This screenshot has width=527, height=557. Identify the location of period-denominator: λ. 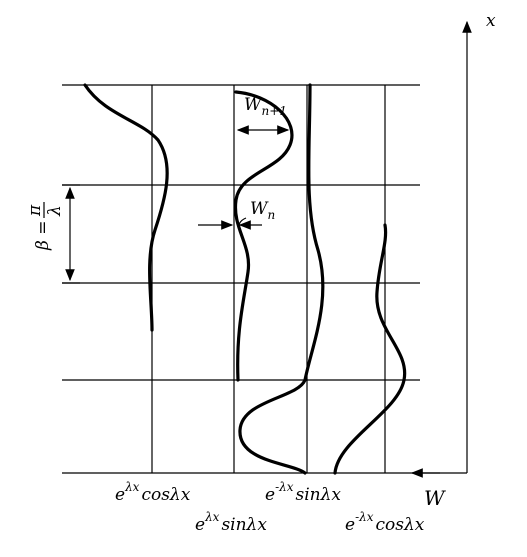
(55, 211).